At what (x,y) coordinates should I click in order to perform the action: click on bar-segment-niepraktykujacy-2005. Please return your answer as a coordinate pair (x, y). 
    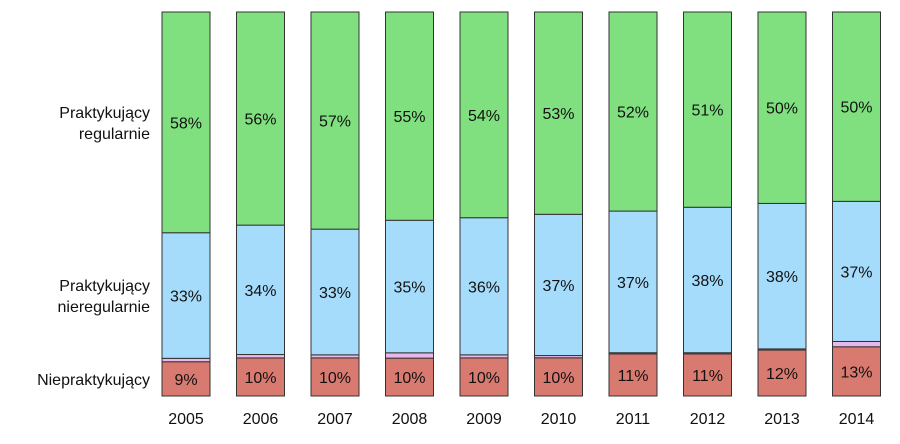
    Looking at the image, I should click on (186, 379).